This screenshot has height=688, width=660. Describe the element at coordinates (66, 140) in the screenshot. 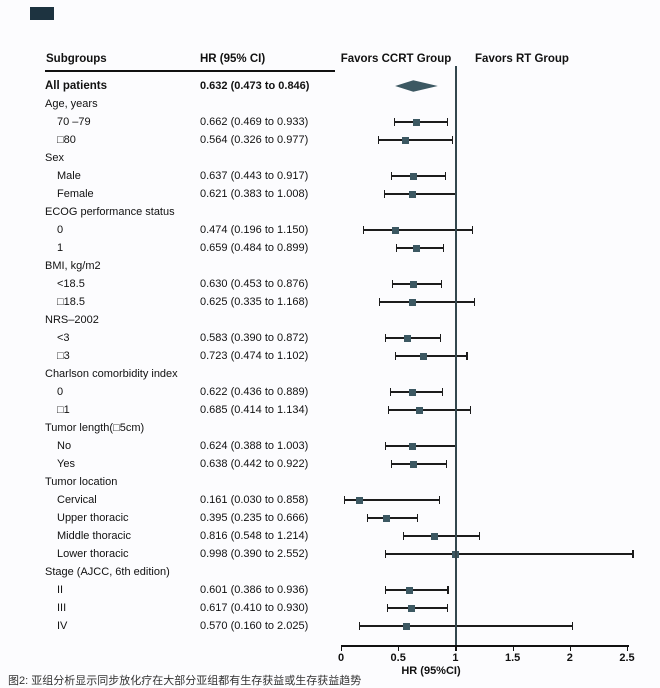

I see `subgroup-label: □80` at that location.